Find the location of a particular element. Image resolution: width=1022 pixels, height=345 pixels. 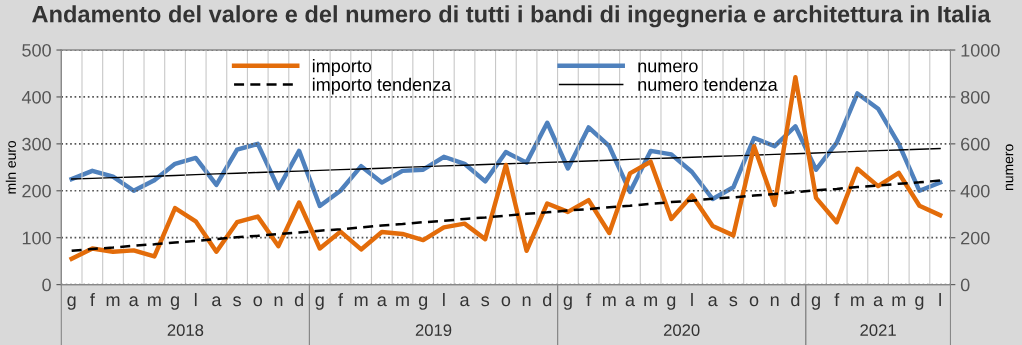

y-tick-label: 500 is located at coordinates (36, 50).